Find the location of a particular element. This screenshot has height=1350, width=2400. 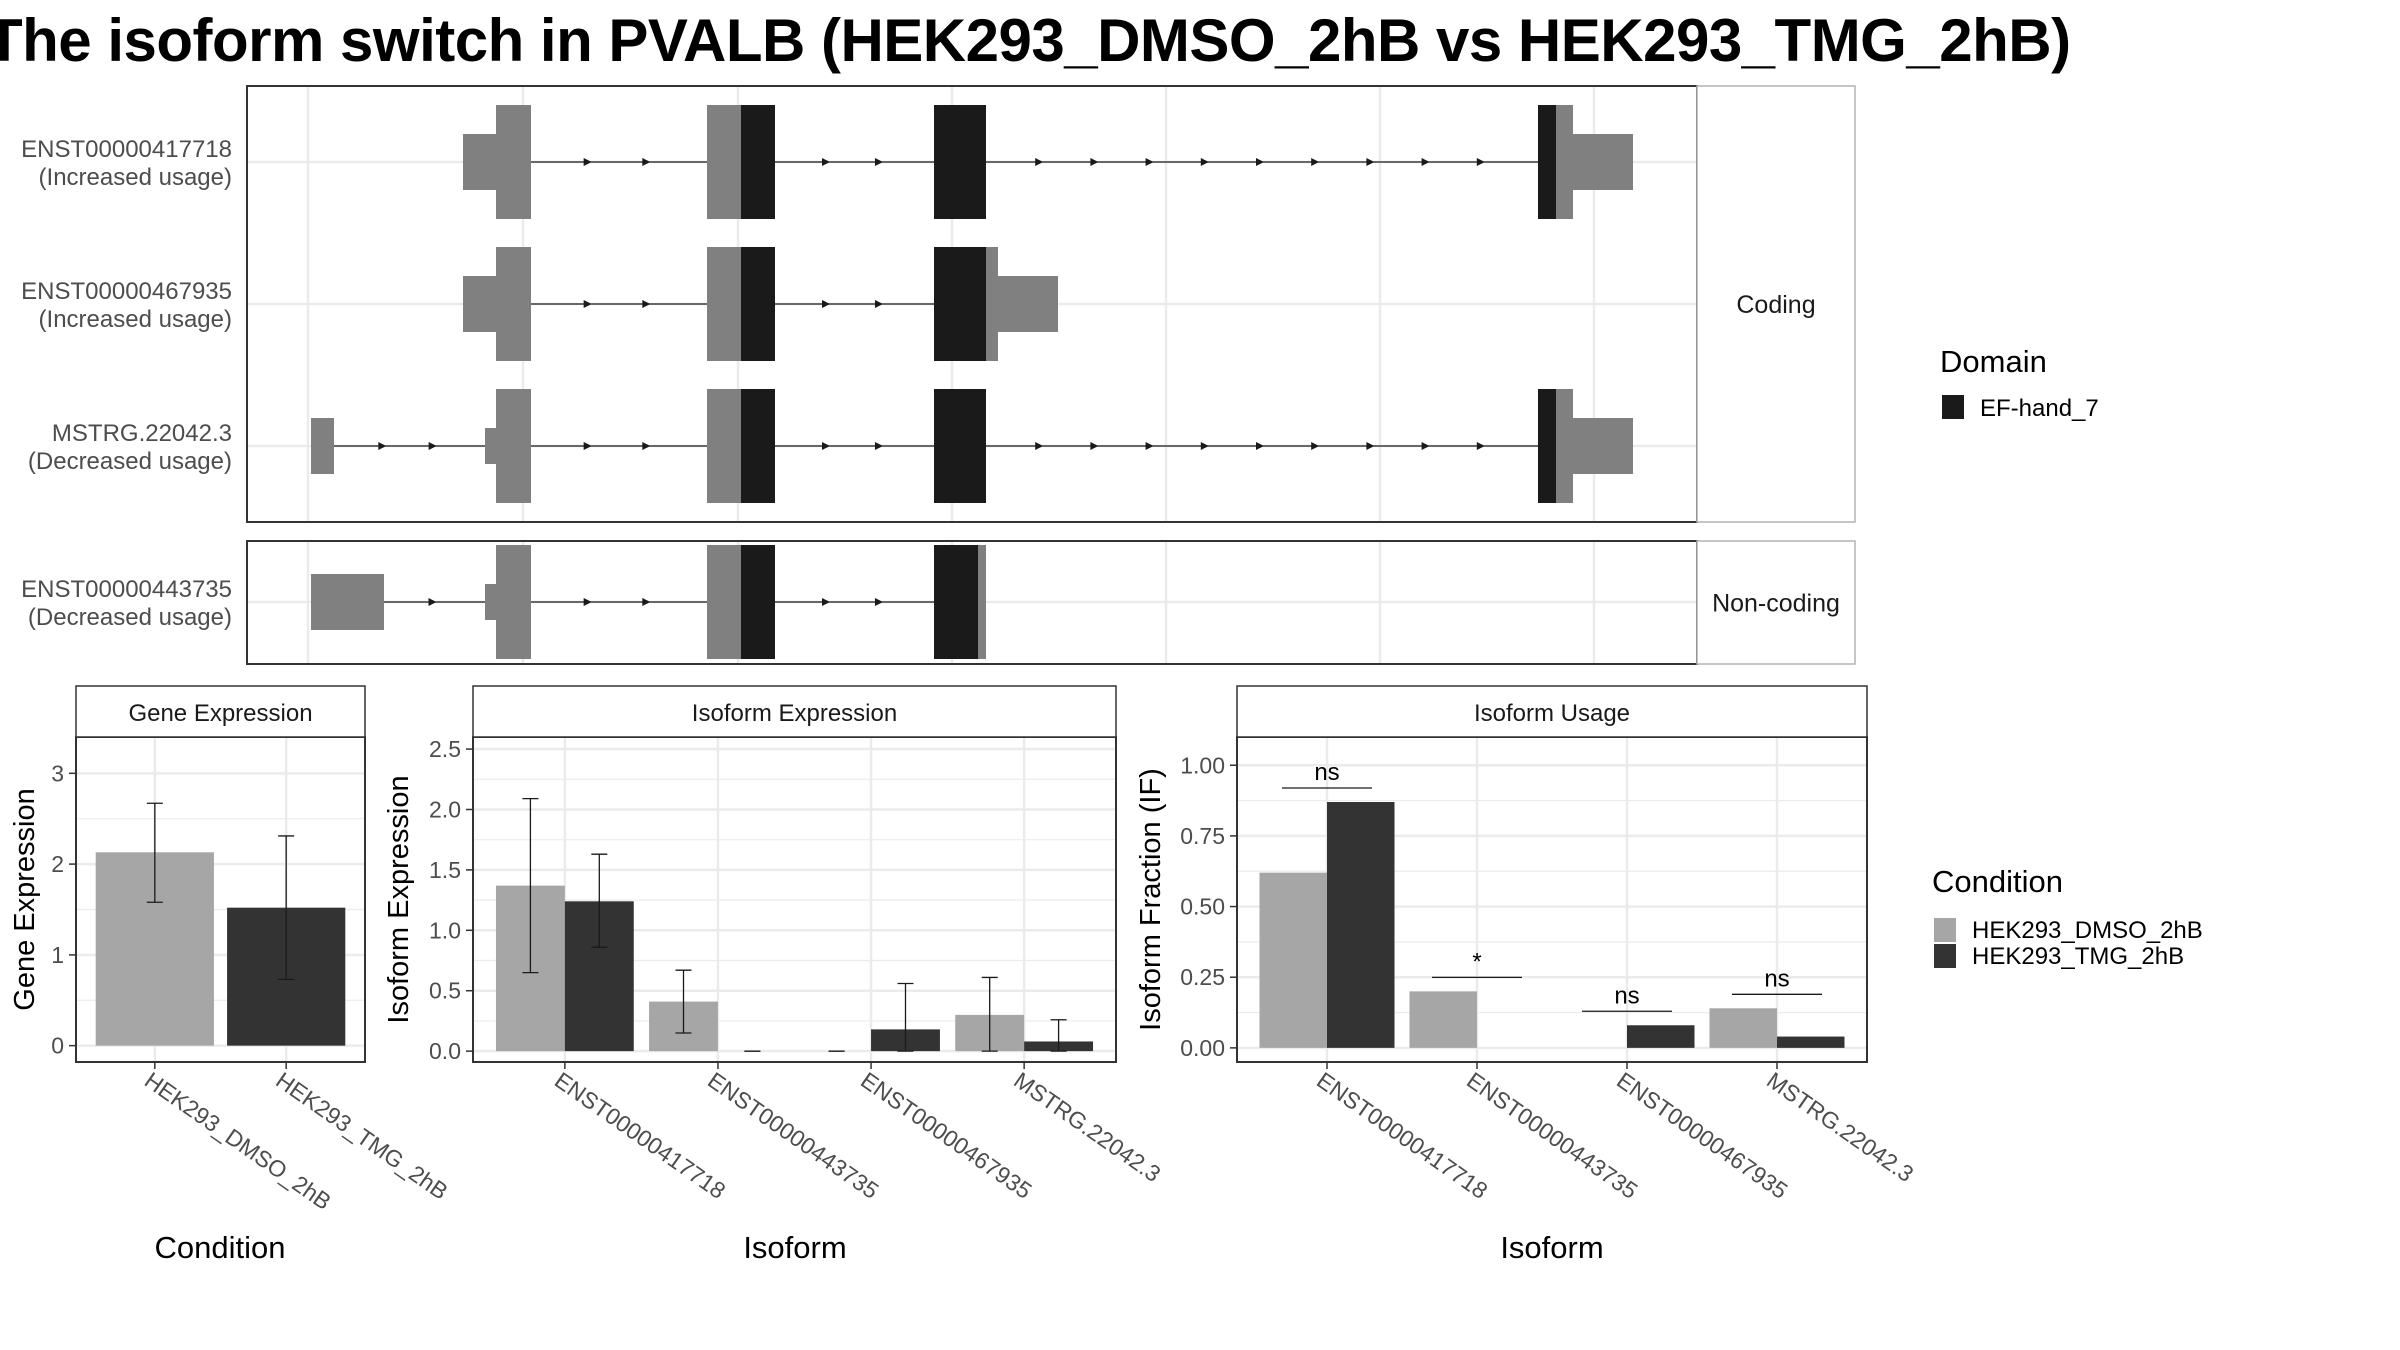

y-axis-title: Isoform Expression is located at coordinates (399, 899).